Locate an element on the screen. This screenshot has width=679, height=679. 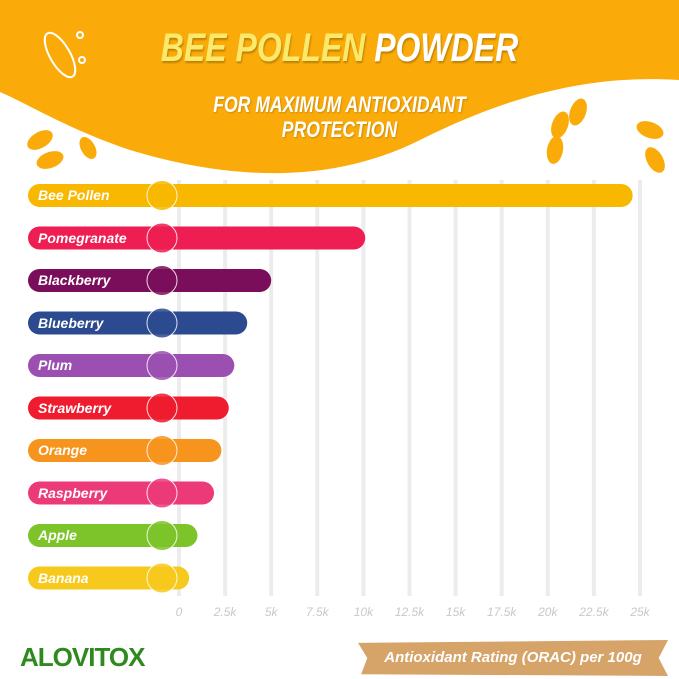
category-label: Blueberry is located at coordinates (71, 322).